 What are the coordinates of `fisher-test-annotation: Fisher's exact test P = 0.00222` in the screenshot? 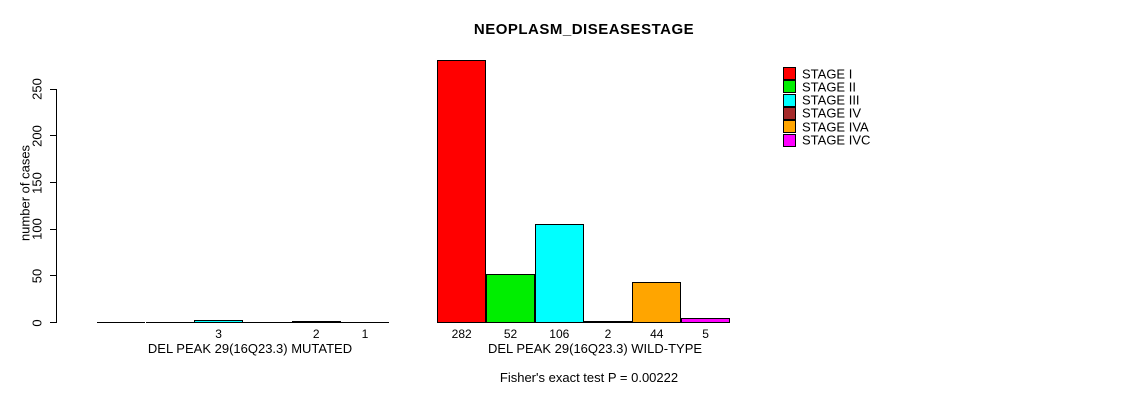 It's located at (589, 377).